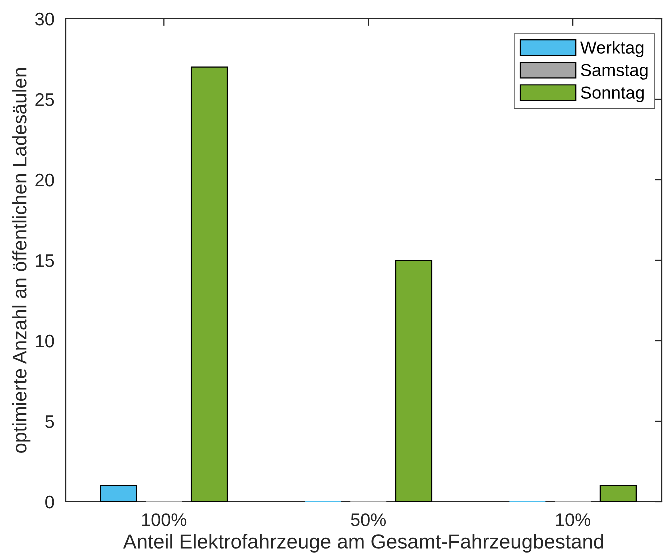 The image size is (663, 559). Describe the element at coordinates (45, 261) in the screenshot. I see `y-tick-label: 15` at that location.